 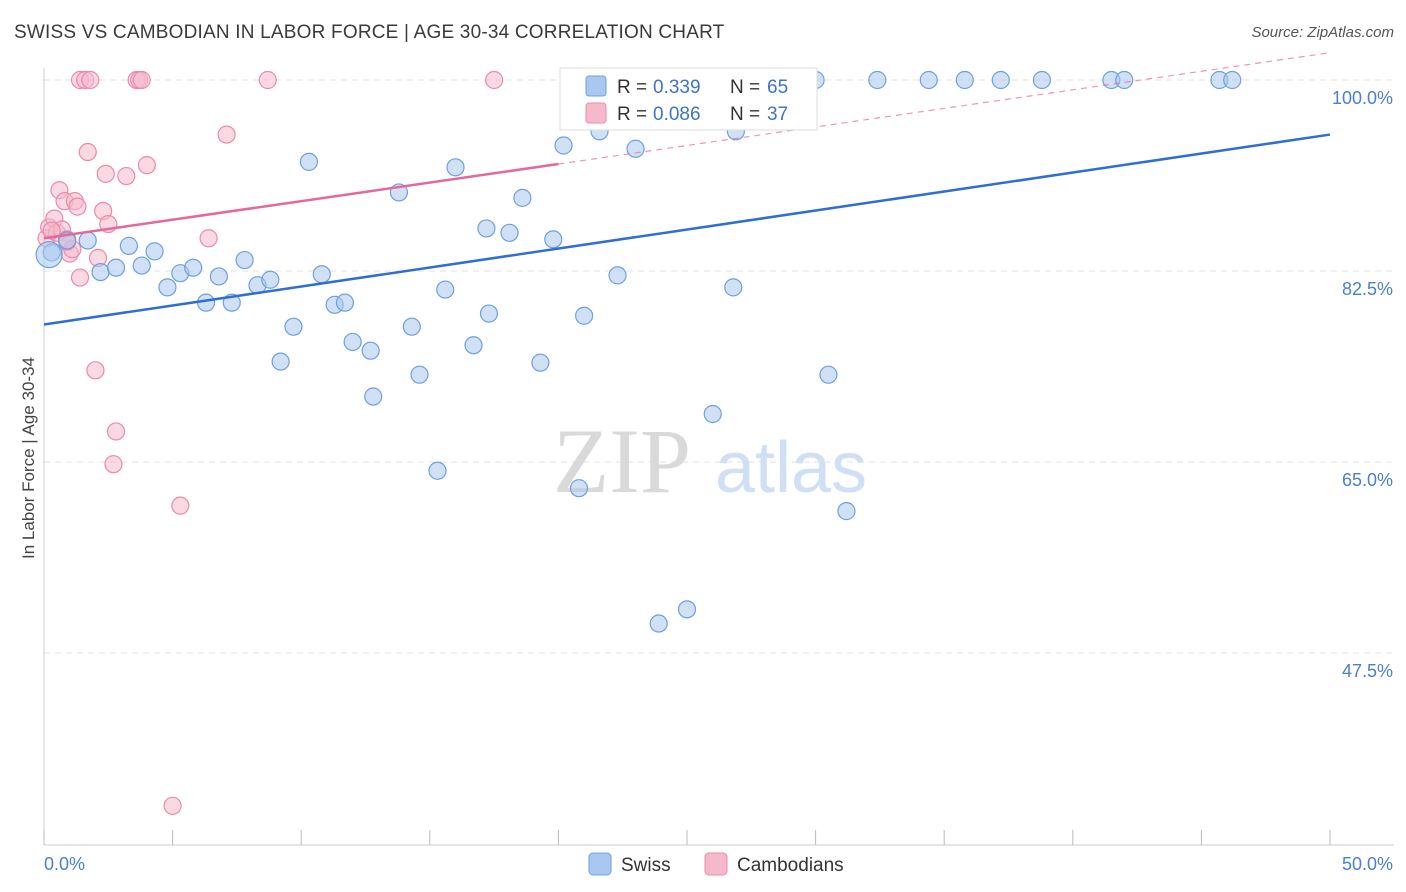 What do you see at coordinates (745, 114) in the screenshot?
I see `legend-camb-n-label: N =` at bounding box center [745, 114].